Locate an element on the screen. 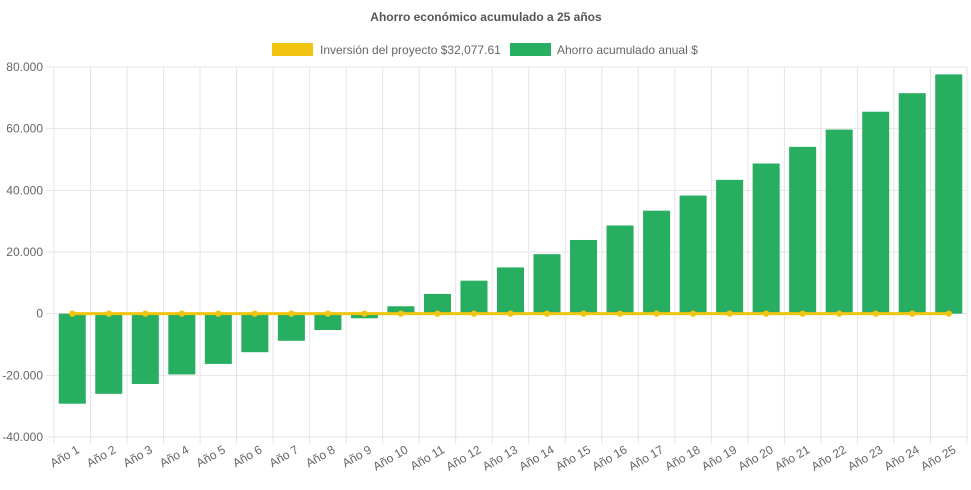  x-tick-label: Año 4 is located at coordinates (174, 456).